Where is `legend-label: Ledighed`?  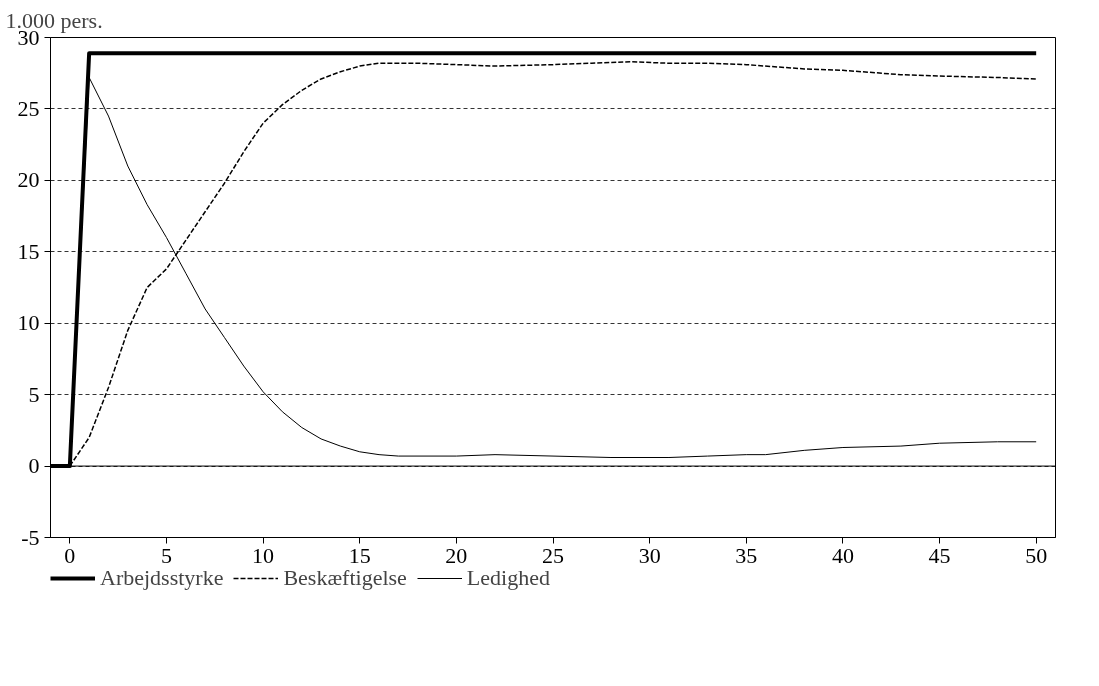
legend-label: Ledighed is located at coordinates (508, 578).